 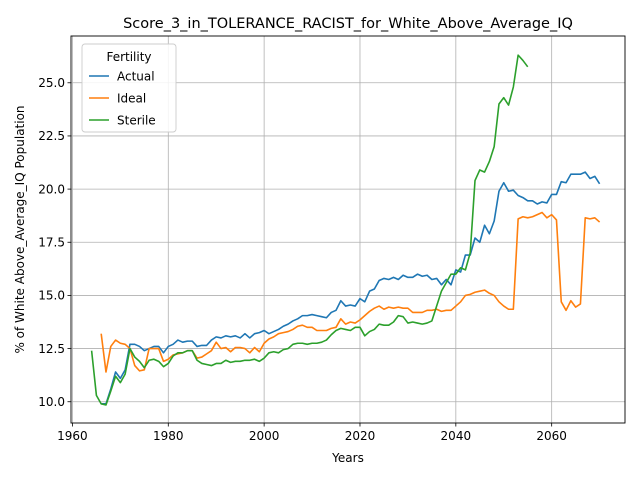 I want to click on y-tick-label: 12.5, so click(x=51, y=349).